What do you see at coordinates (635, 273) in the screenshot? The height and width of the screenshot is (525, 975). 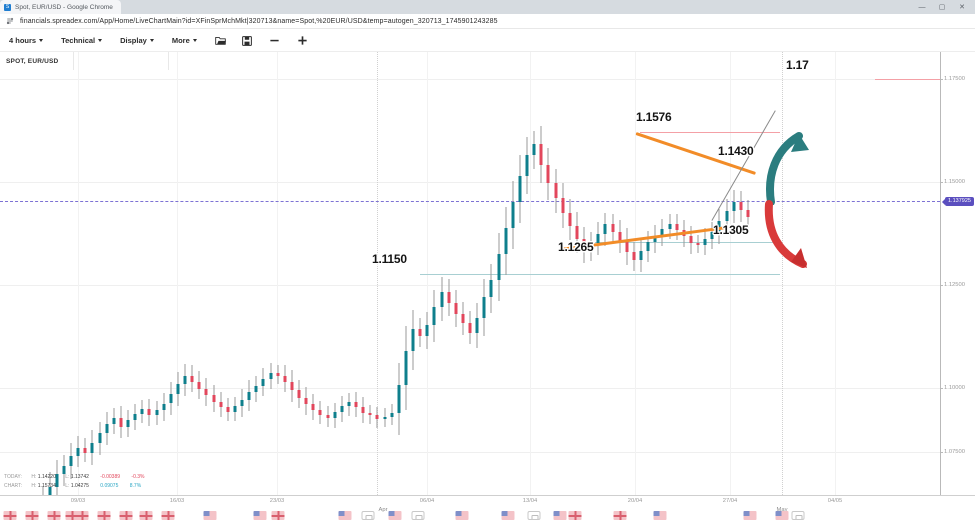 I see `gridline-2004` at bounding box center [635, 273].